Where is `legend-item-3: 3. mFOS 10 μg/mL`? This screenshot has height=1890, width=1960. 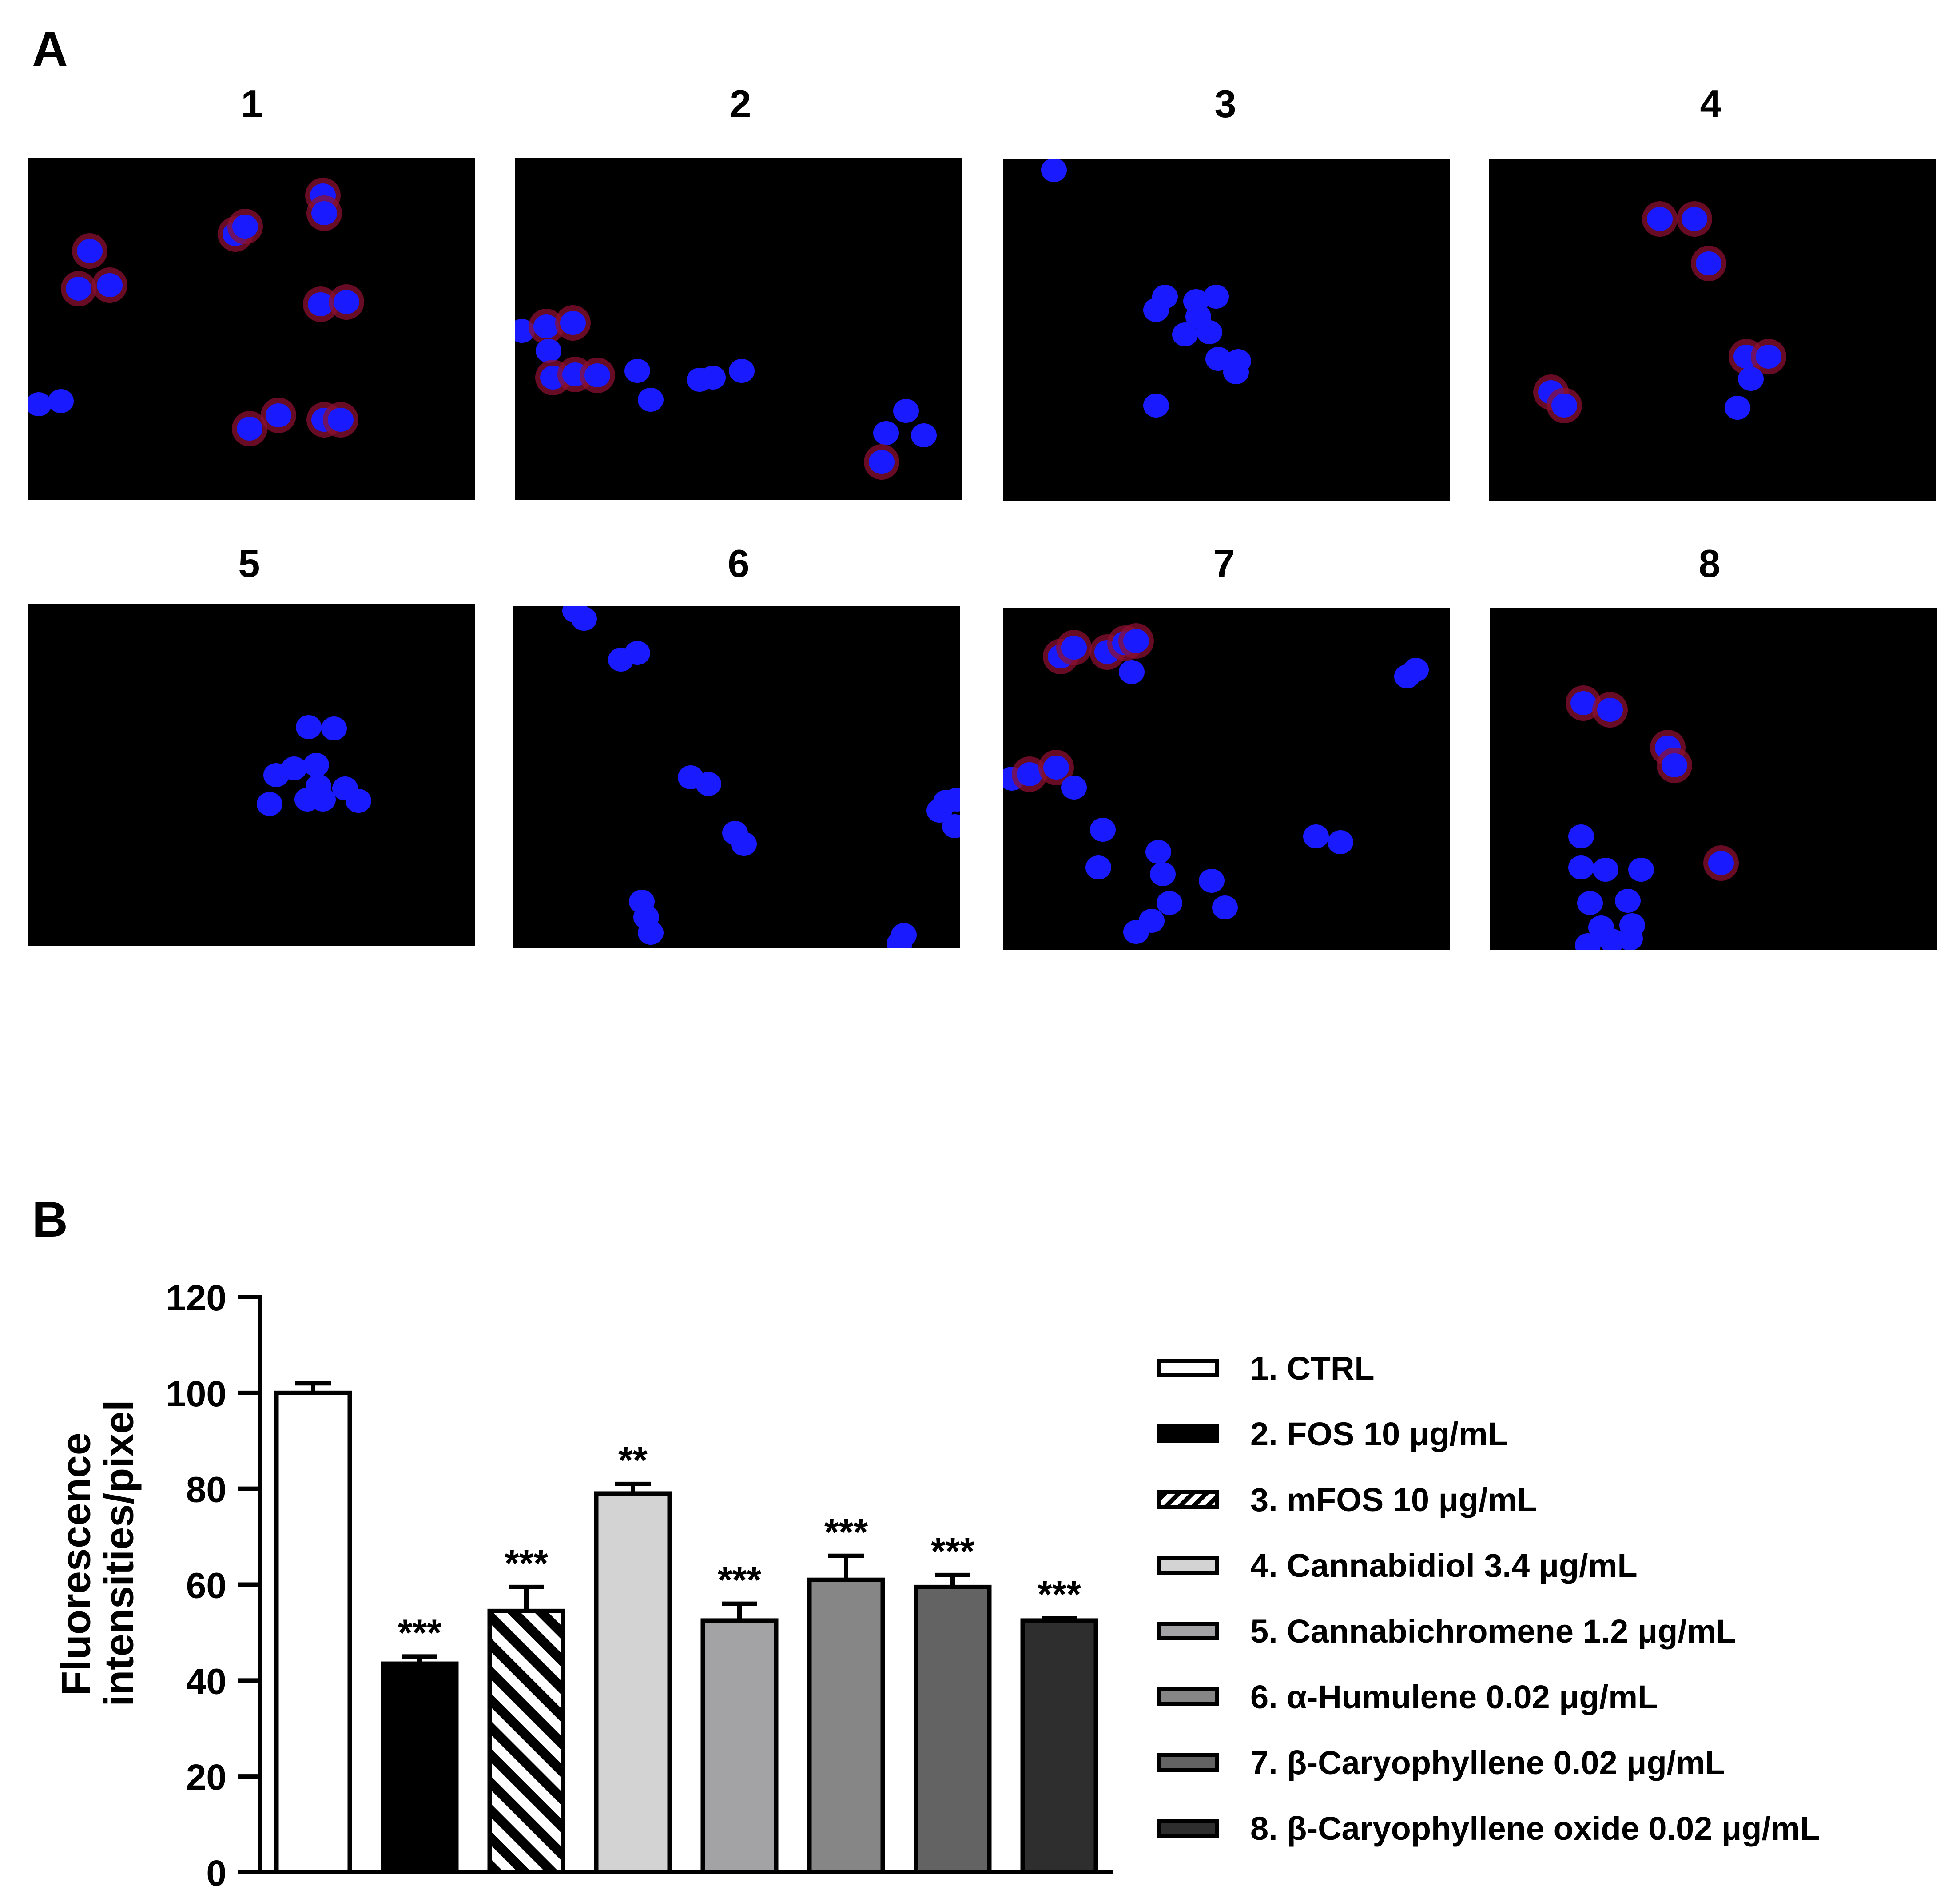
legend-item-3: 3. mFOS 10 μg/mL is located at coordinates (1347, 1499).